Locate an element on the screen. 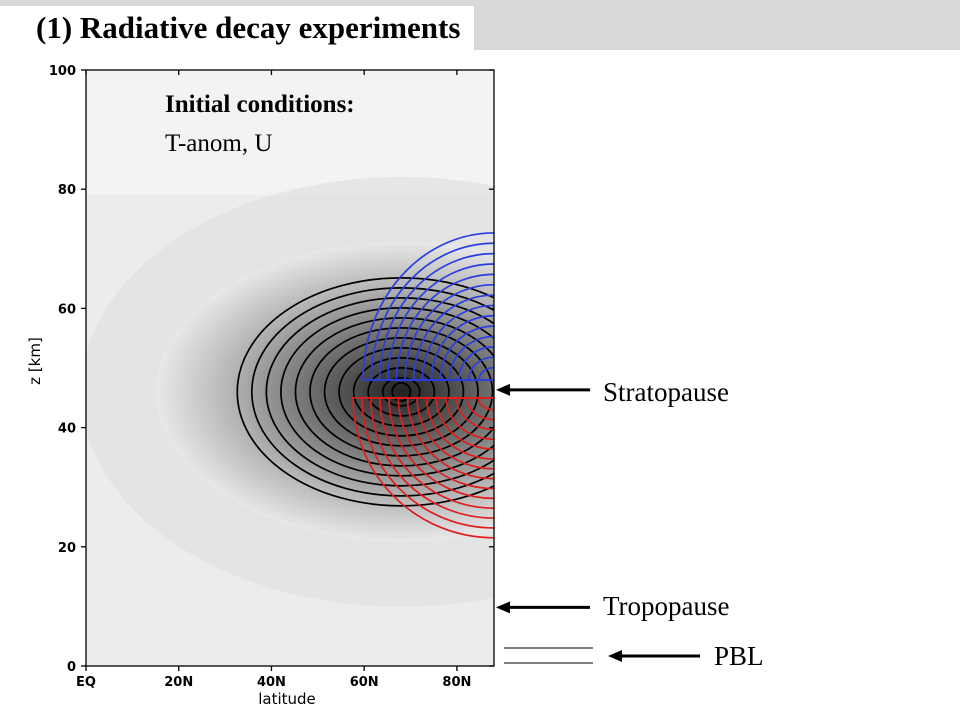 The image size is (960, 720). x-tick-label: 80N is located at coordinates (456, 682).